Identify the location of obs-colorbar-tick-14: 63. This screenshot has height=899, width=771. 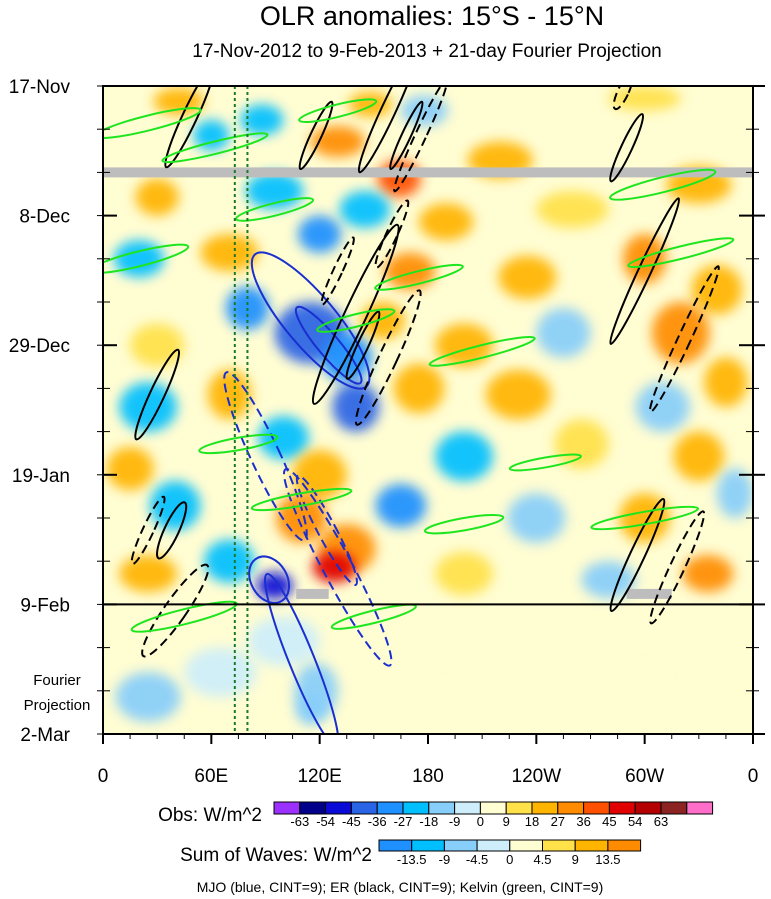
(661, 821).